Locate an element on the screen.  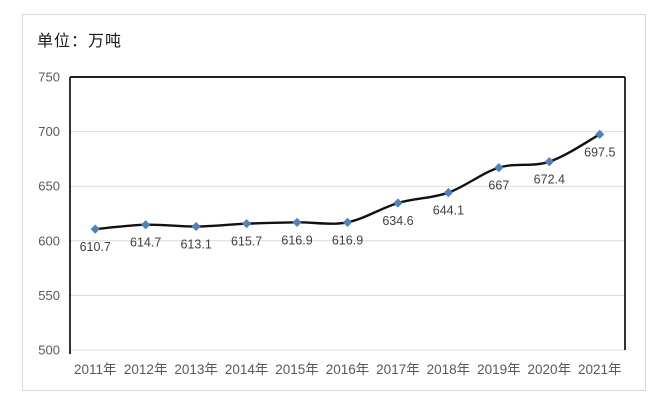
x-axis-tick-label: 2019年 is located at coordinates (499, 369).